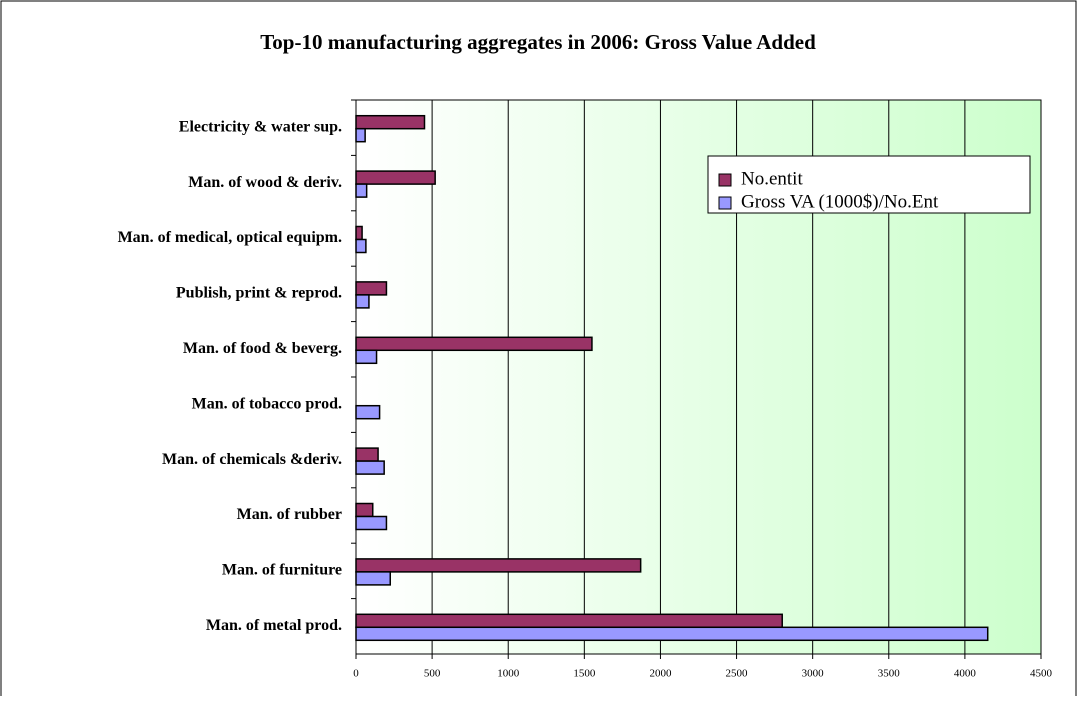 Image resolution: width=1077 pixels, height=701 pixels. What do you see at coordinates (840, 201) in the screenshot?
I see `legend-label: Gross VA (1000$)/No.Ent` at bounding box center [840, 201].